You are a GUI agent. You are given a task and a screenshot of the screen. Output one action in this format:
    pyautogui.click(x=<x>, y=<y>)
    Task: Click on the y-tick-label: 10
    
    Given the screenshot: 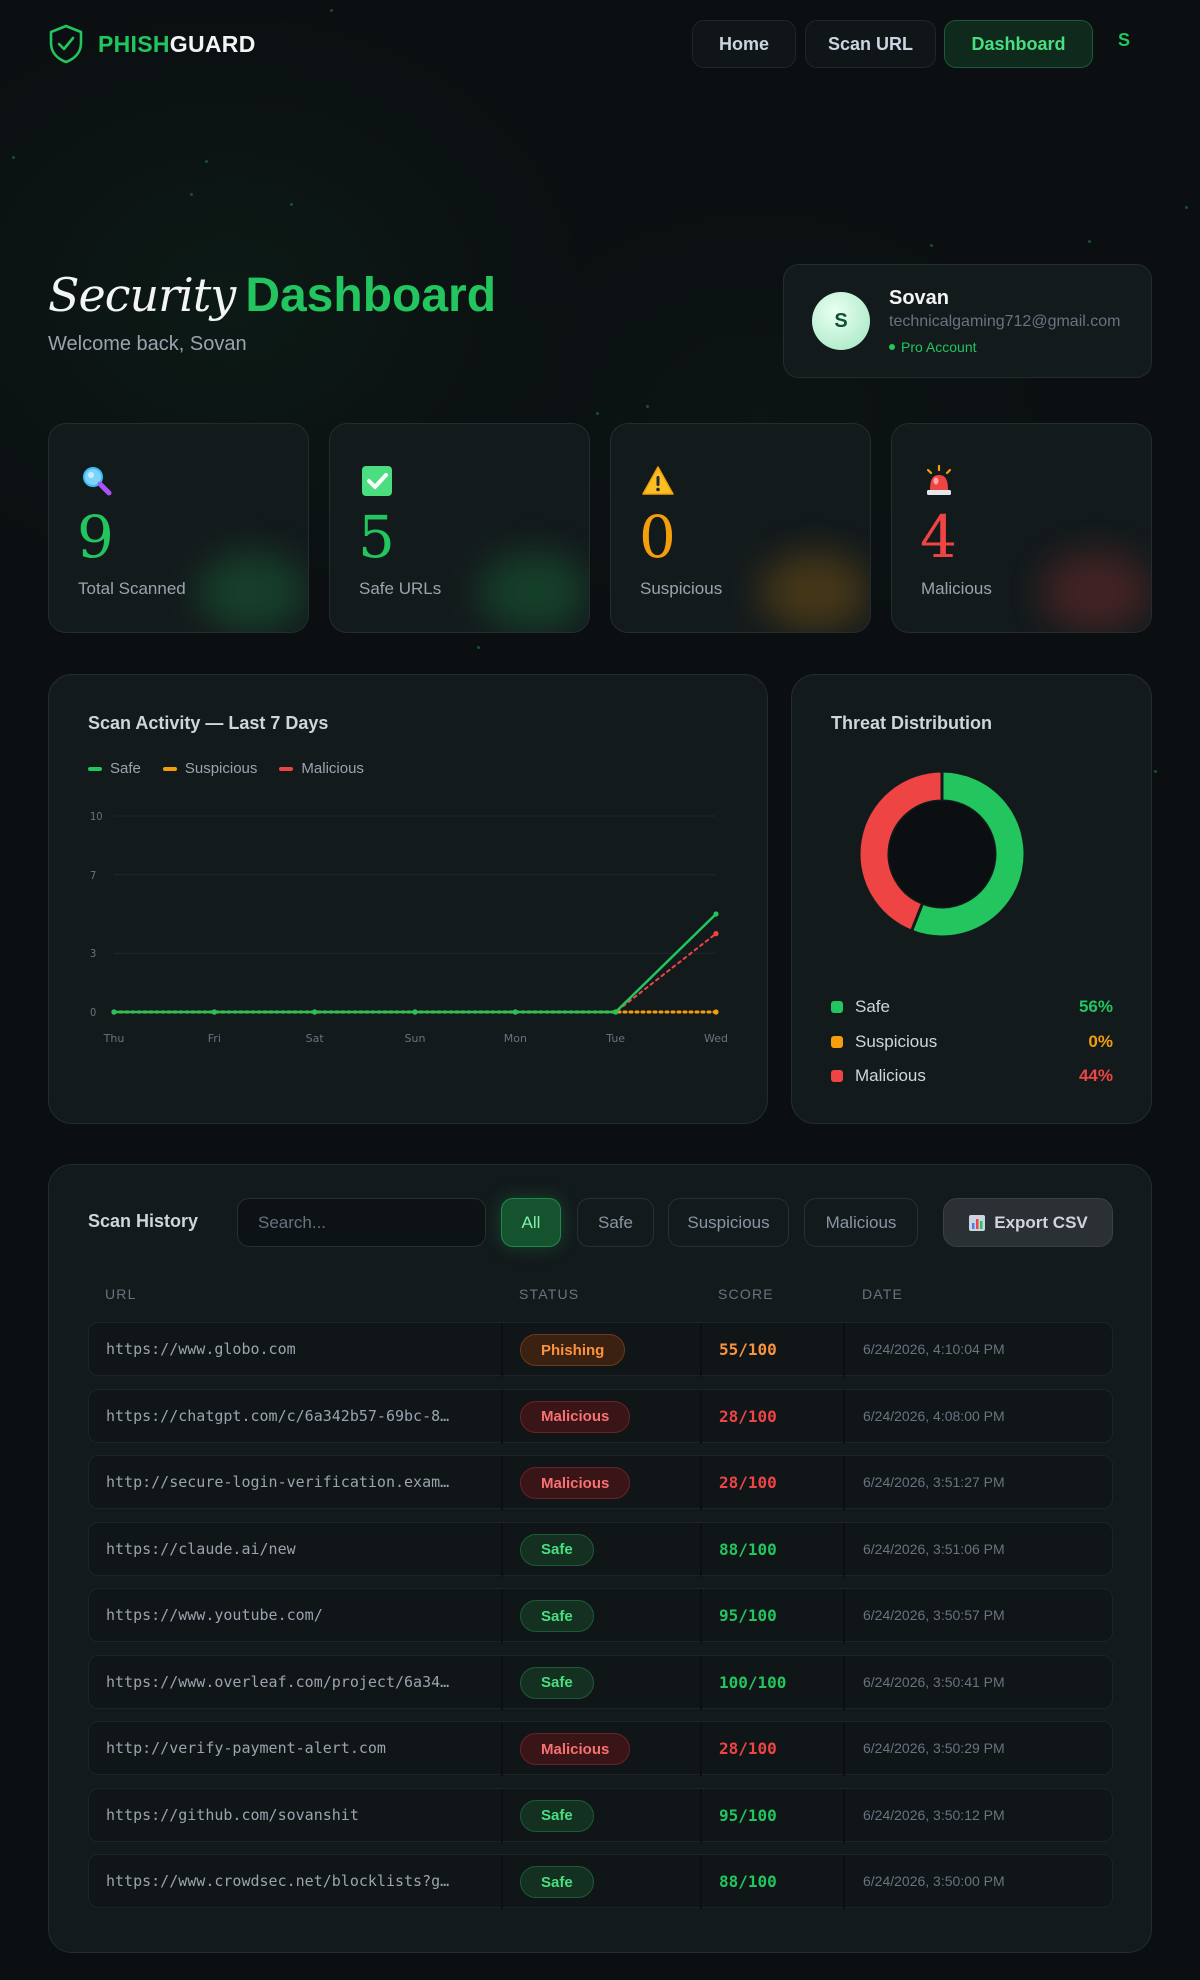 What is the action you would take?
    pyautogui.click(x=96, y=816)
    